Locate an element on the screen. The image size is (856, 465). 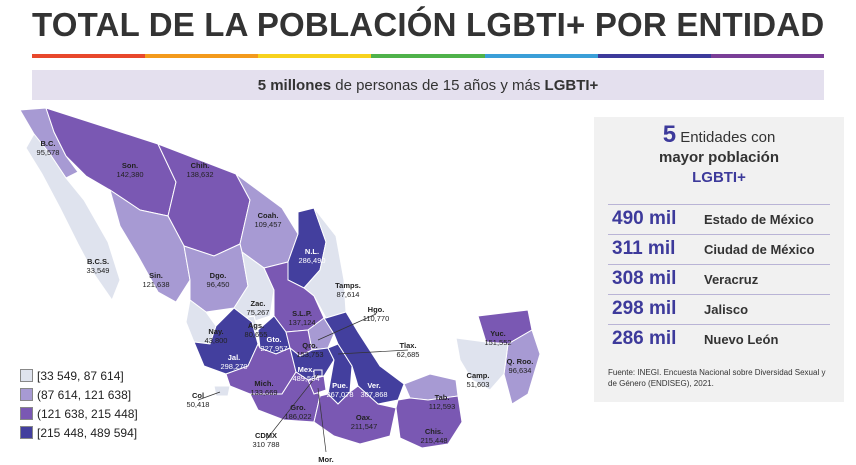
rainbow-divider is located at coordinates (428, 56).